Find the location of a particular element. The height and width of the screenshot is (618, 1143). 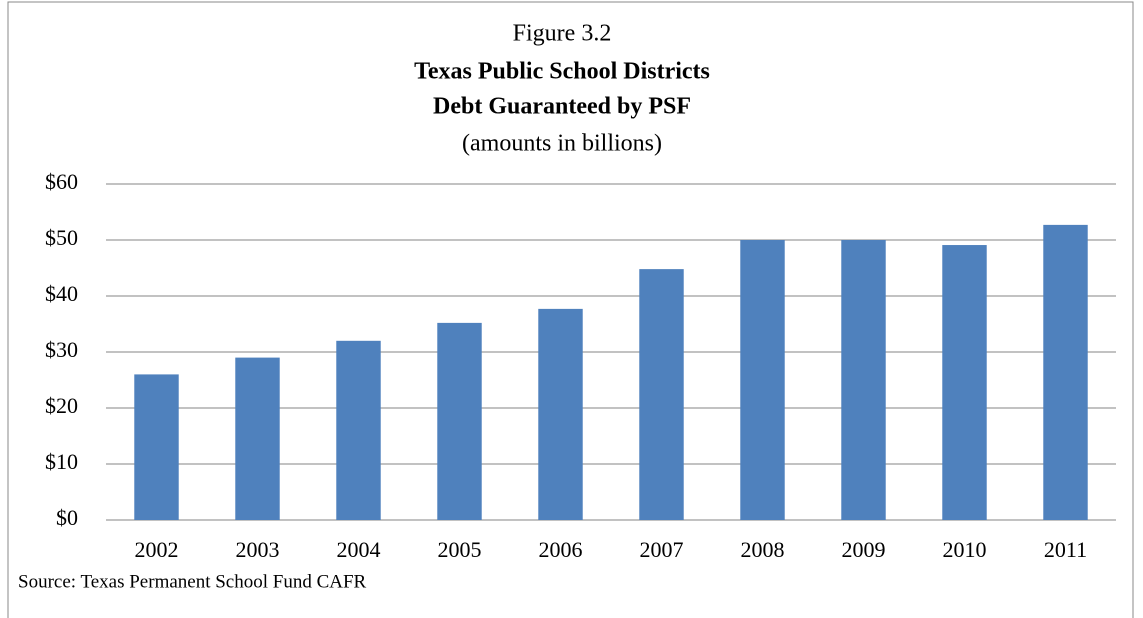

x-tick-label: 2002 is located at coordinates (157, 549).